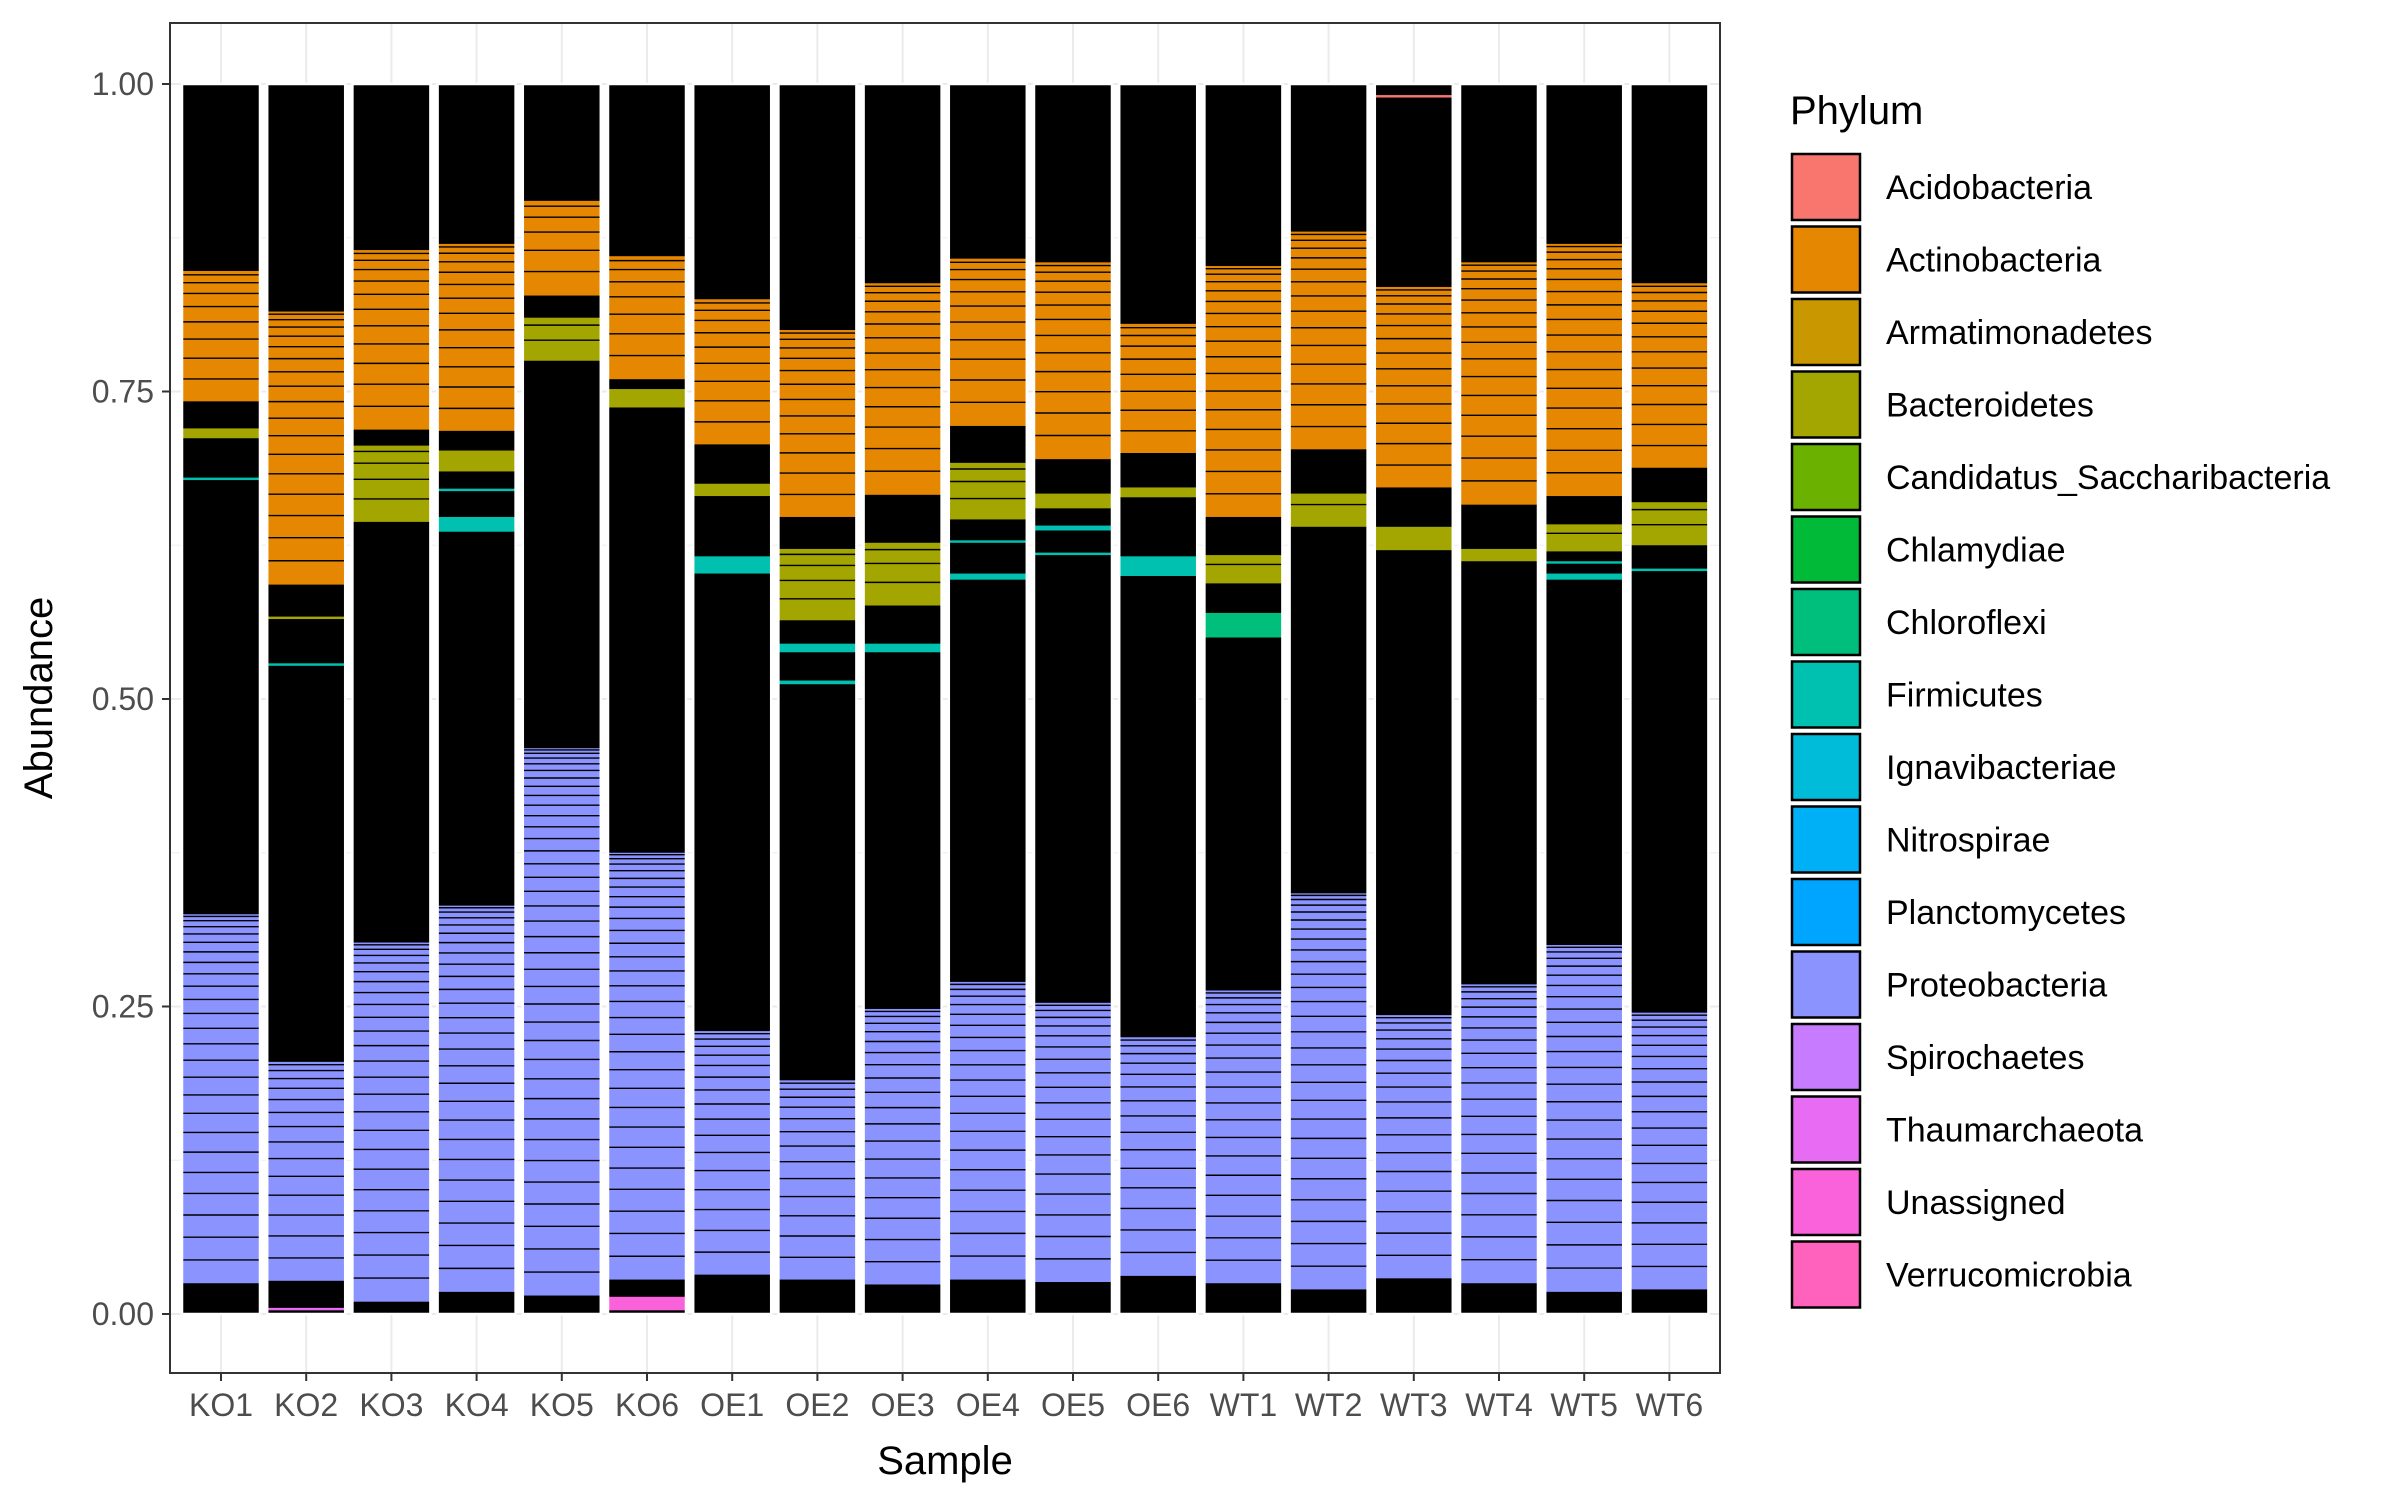 The width and height of the screenshot is (2400, 1500). Describe the element at coordinates (1966, 623) in the screenshot. I see `legend-label: Chloroflexi` at that location.